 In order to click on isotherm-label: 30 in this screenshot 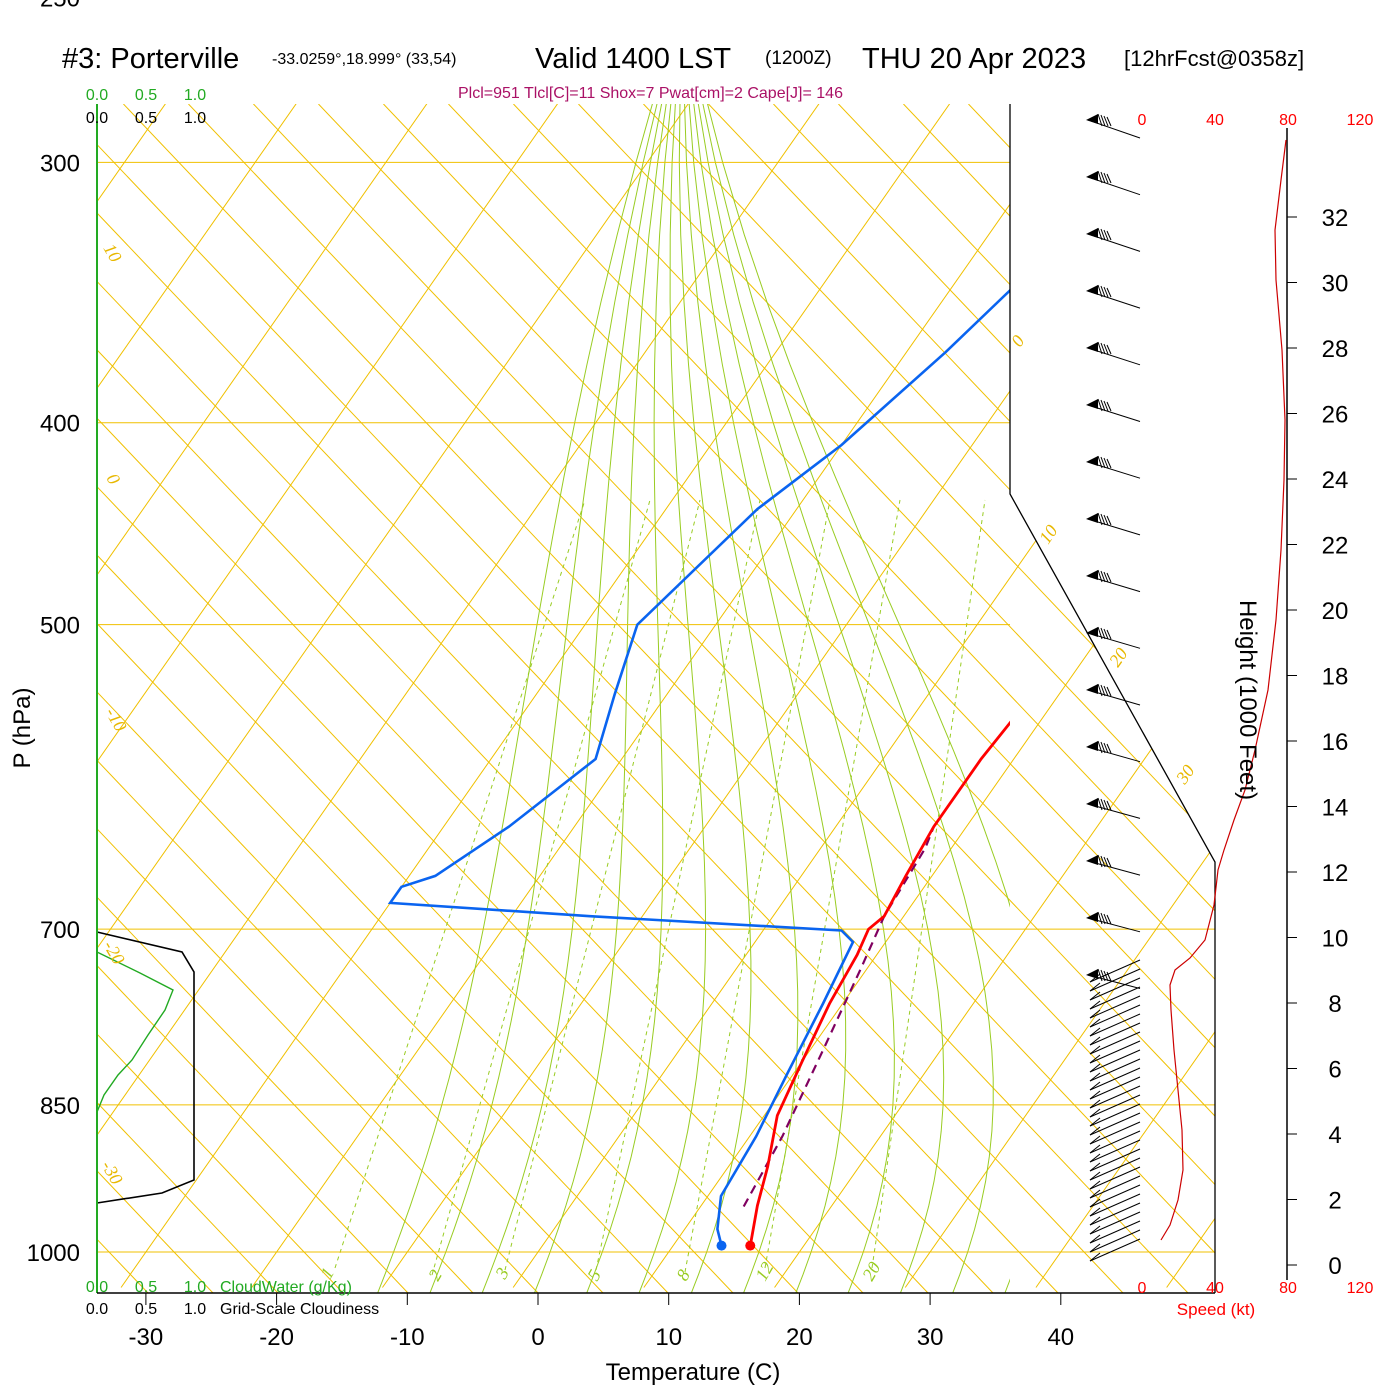, I will do `click(1184, 774)`.